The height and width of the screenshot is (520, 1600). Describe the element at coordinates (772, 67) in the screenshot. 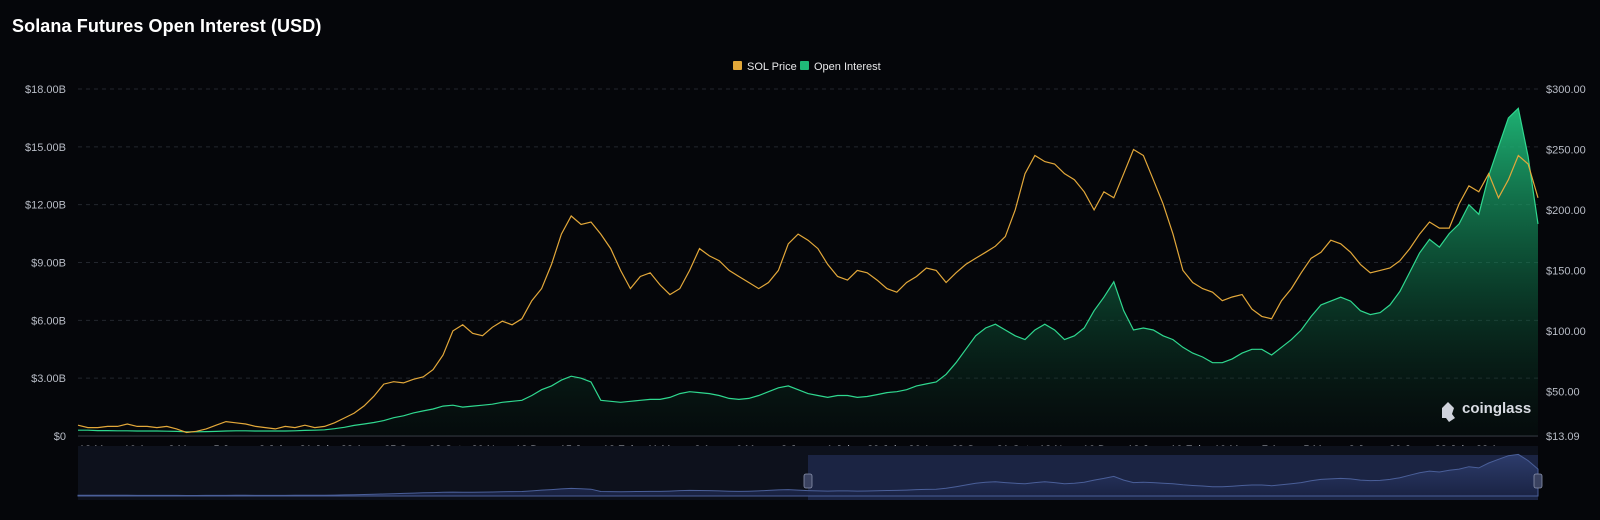

I see `legend-label-price: SOL Price` at that location.